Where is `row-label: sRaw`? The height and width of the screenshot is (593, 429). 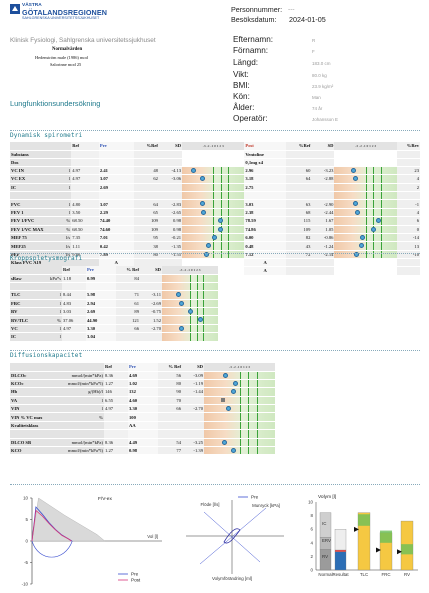 row-label: sRaw is located at coordinates (27, 278).